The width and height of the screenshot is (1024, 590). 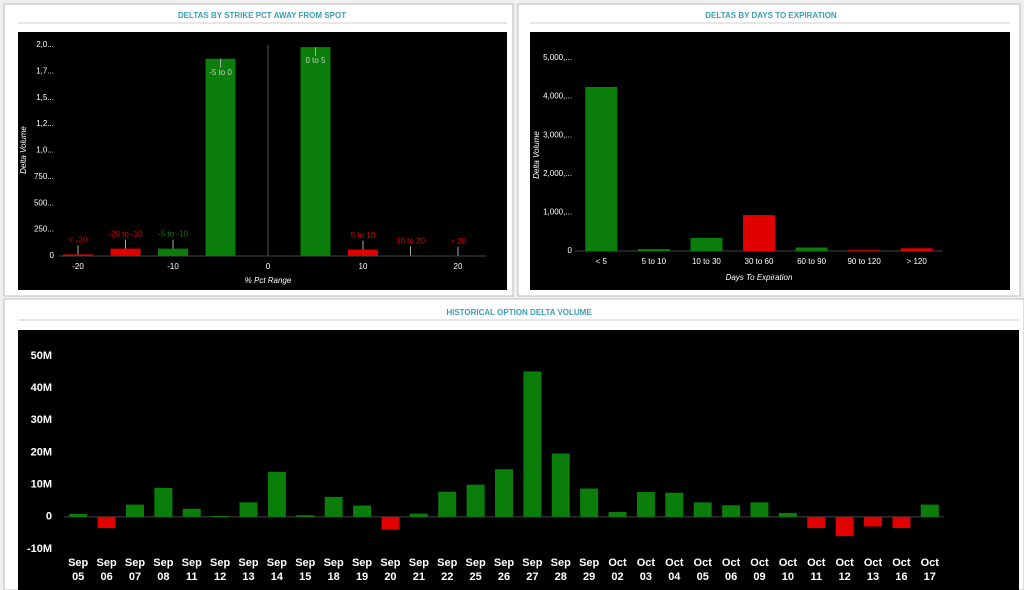 I want to click on y-axis-title: Delta Volume, so click(x=23, y=150).